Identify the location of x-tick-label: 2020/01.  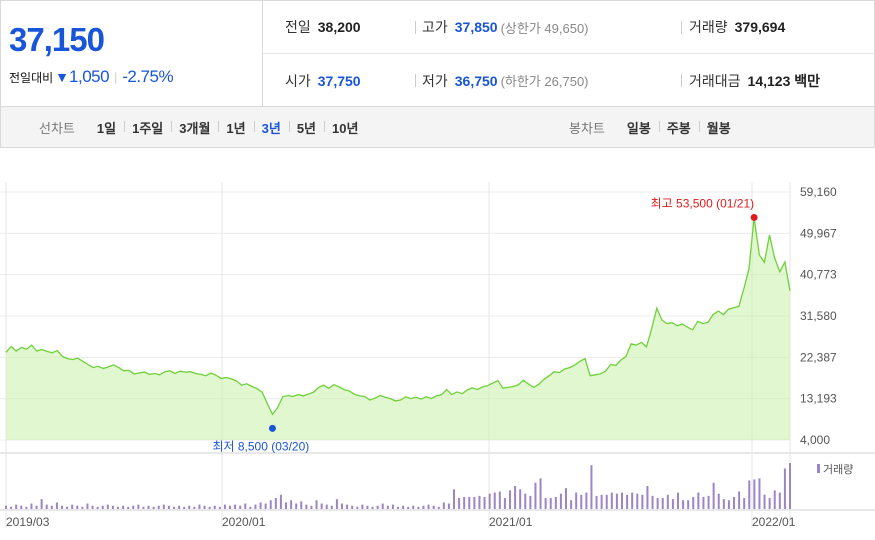
(244, 522).